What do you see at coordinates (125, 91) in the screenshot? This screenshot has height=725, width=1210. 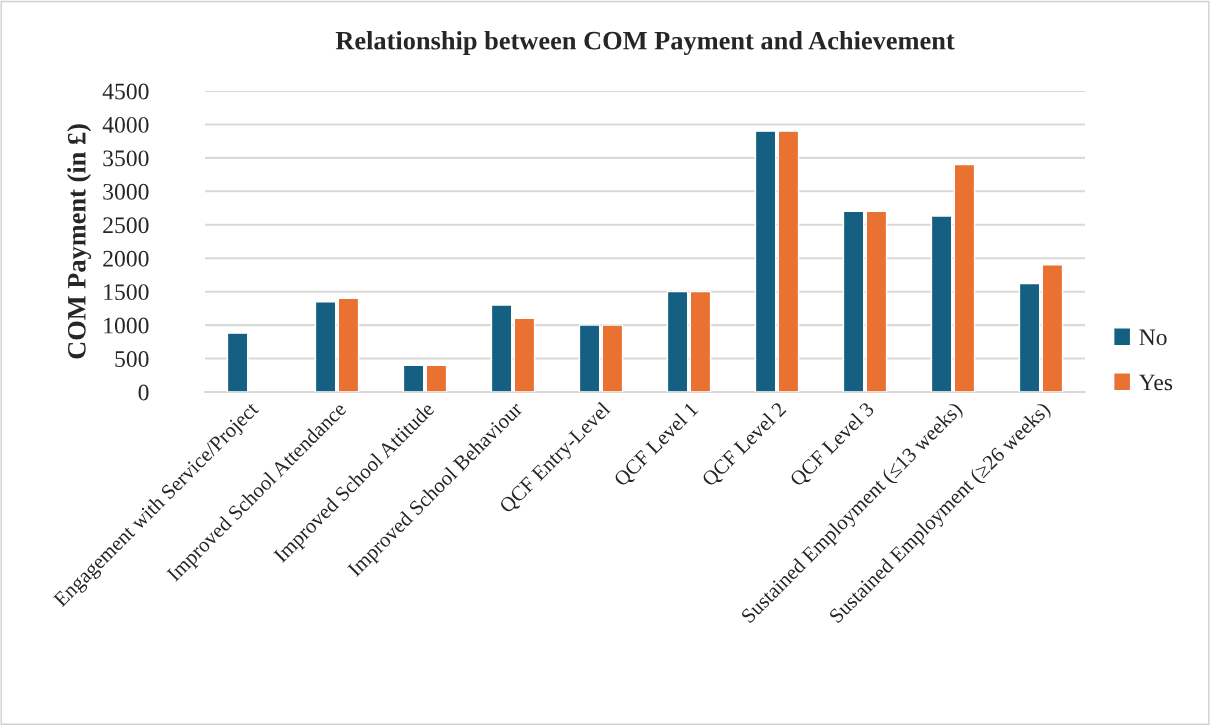 I see `y-tick-label: 4500` at bounding box center [125, 91].